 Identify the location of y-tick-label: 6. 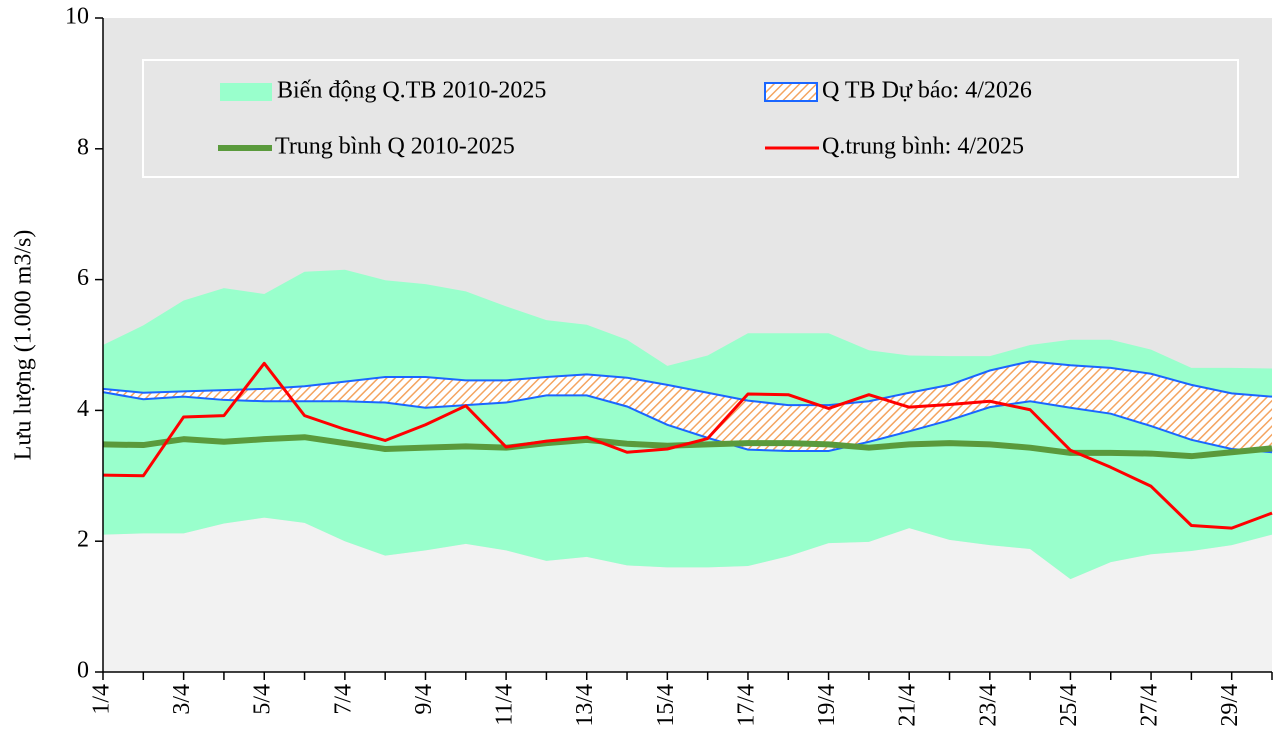
(83, 278).